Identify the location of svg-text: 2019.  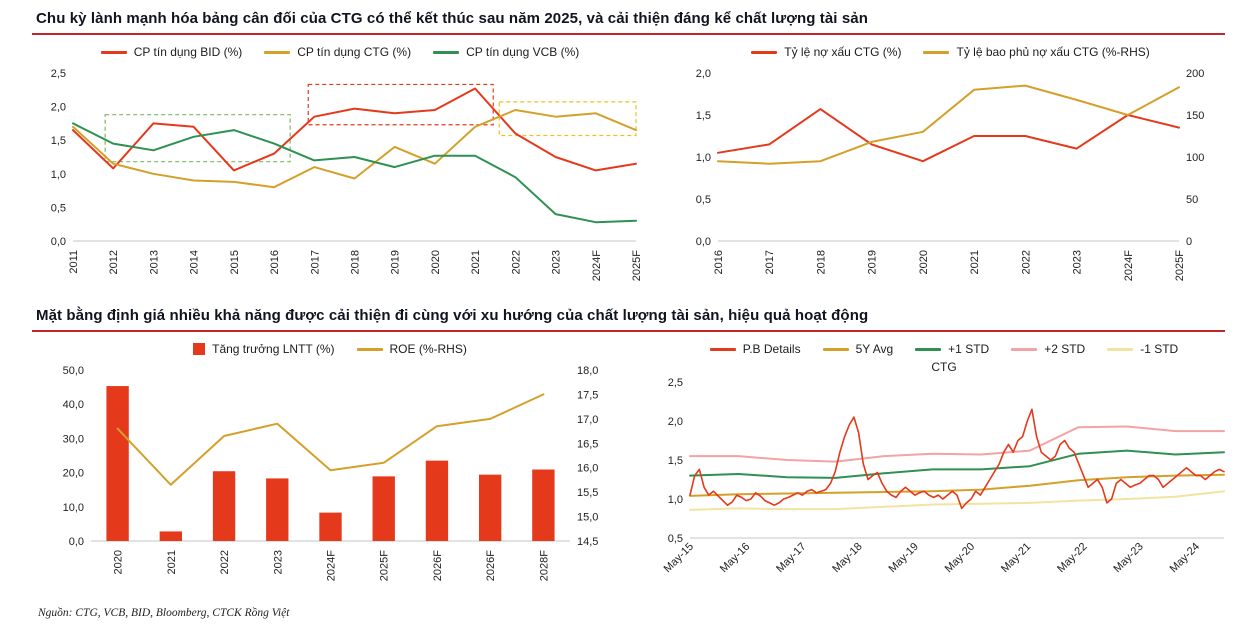
(395, 262).